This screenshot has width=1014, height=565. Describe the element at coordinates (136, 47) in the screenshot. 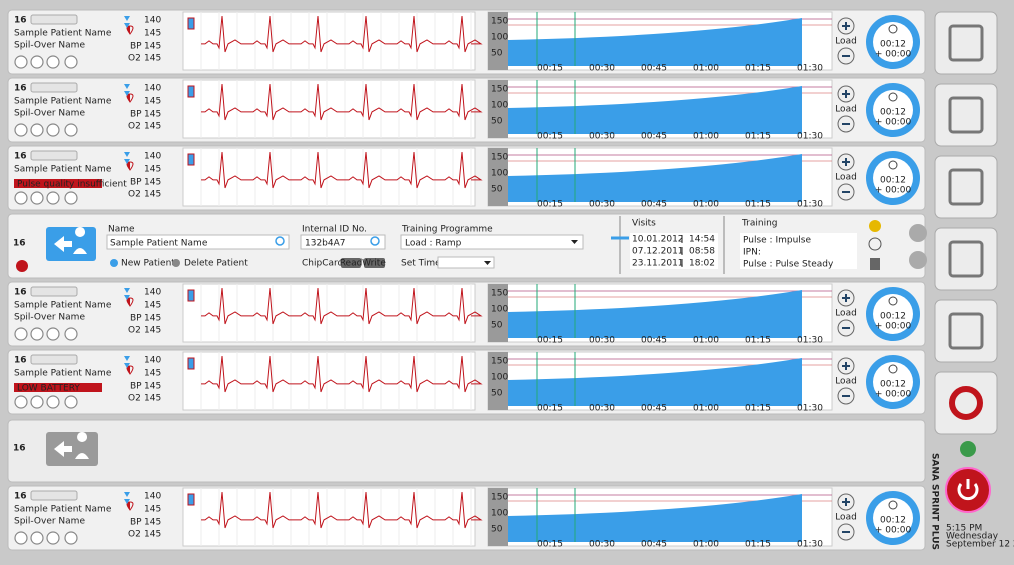

I see `bp-label: BP` at that location.